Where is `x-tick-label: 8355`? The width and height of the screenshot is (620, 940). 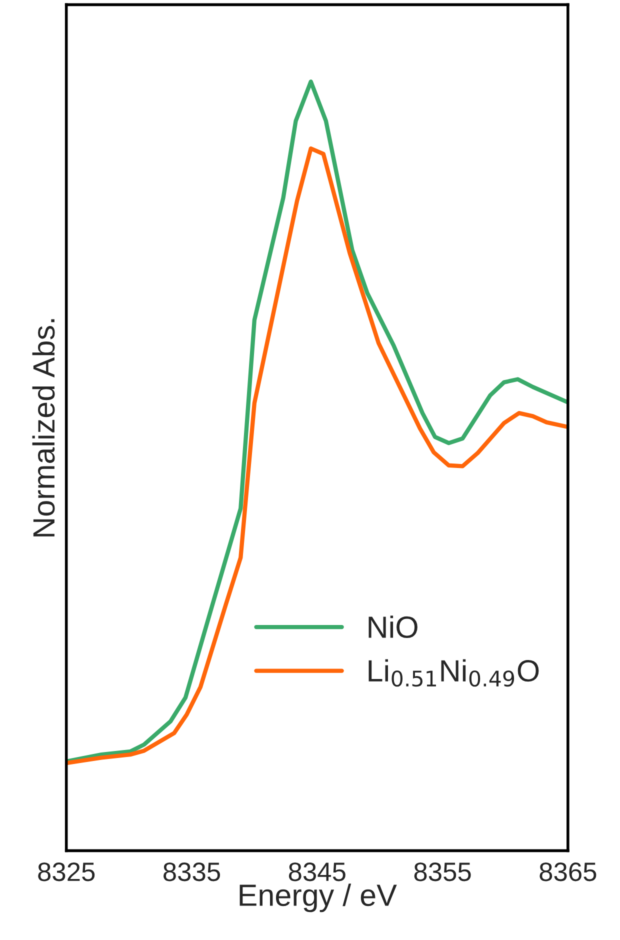
x-tick-label: 8355 is located at coordinates (442, 872).